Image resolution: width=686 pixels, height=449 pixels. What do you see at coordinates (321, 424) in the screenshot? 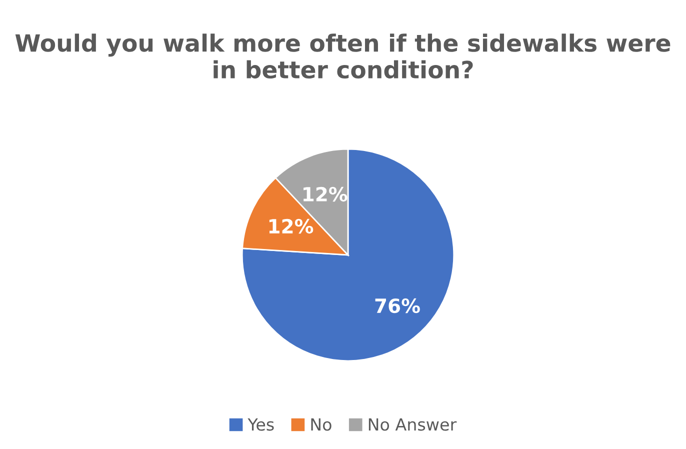
I see `legend-label: No` at bounding box center [321, 424].